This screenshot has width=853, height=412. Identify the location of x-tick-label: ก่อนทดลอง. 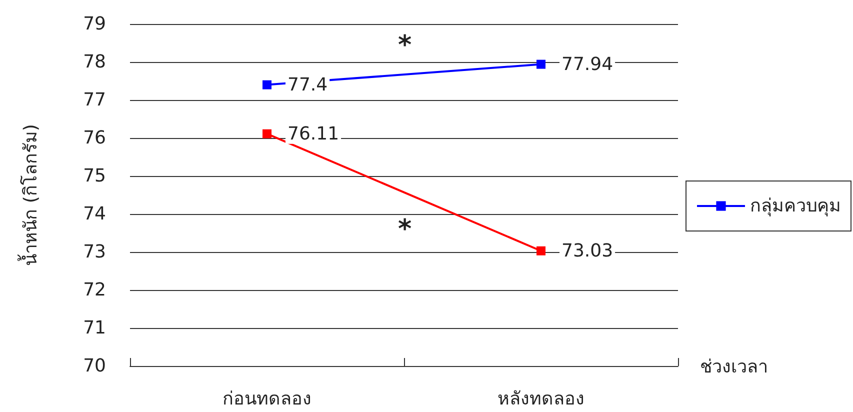
(267, 399).